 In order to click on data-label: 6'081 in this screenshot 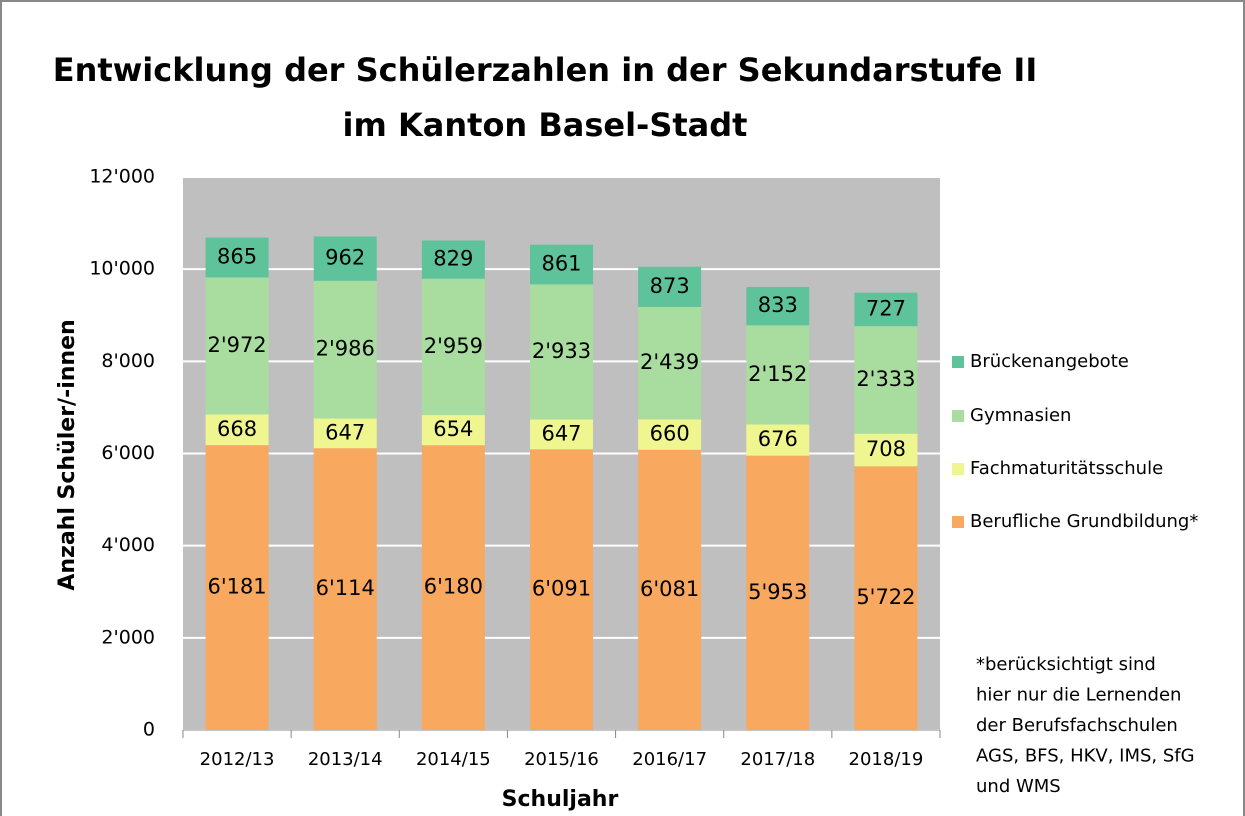, I will do `click(669, 589)`.